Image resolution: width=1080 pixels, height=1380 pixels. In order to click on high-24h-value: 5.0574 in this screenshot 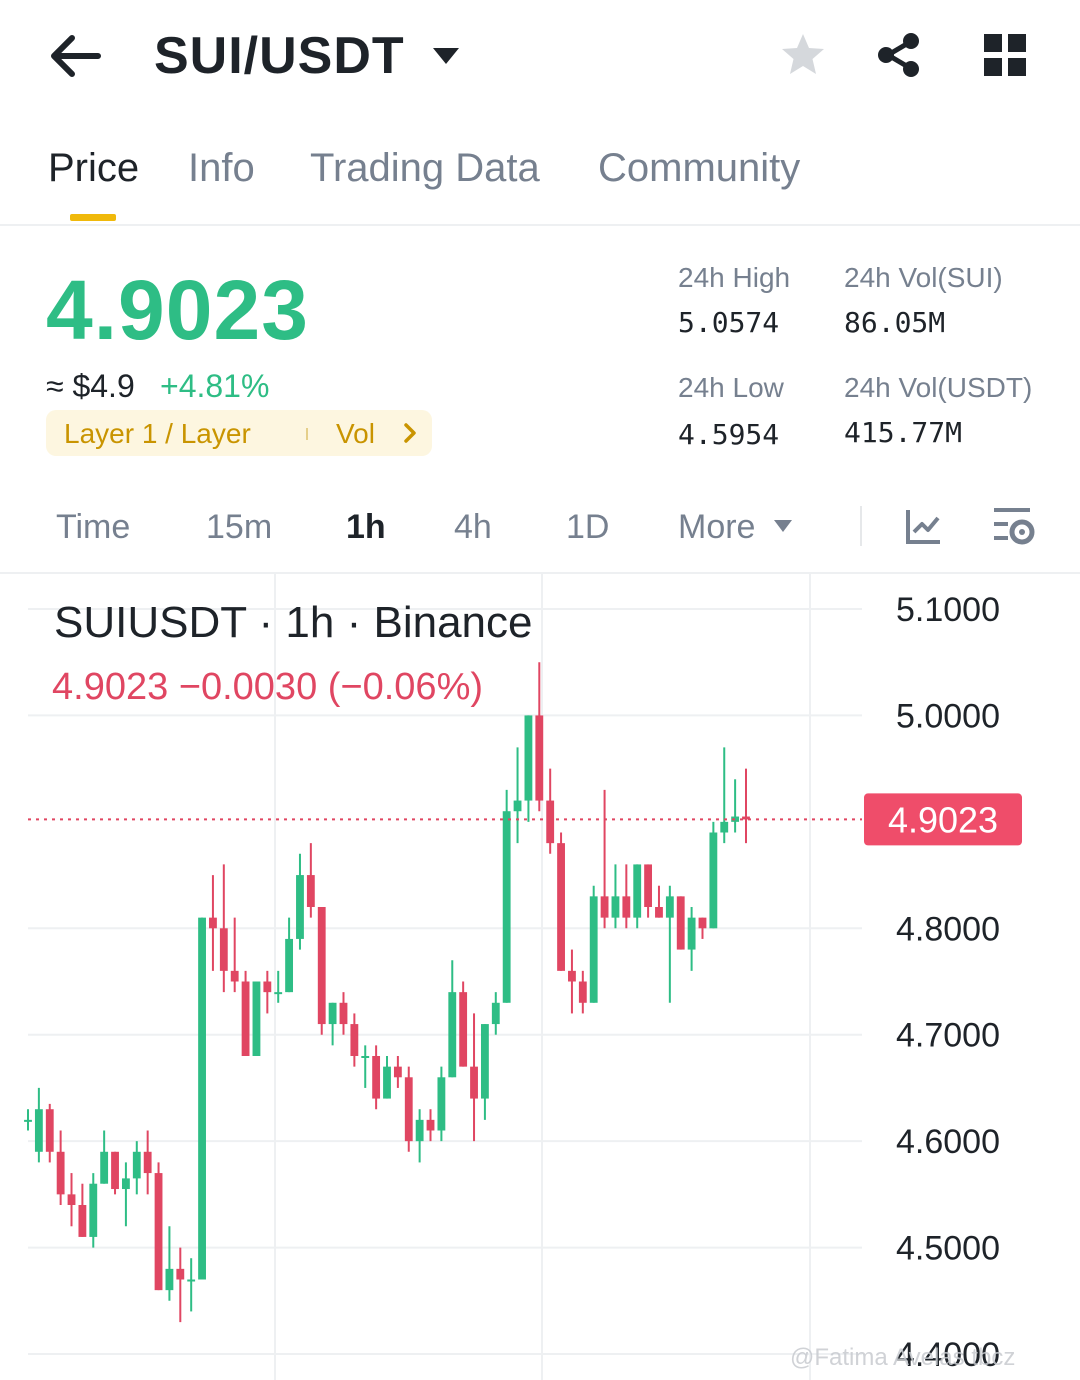, I will do `click(729, 322)`.